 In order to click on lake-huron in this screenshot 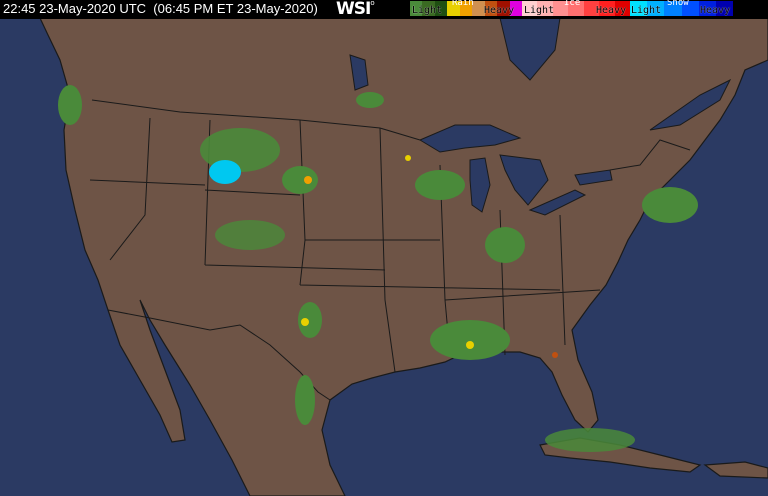, I will do `click(524, 180)`.